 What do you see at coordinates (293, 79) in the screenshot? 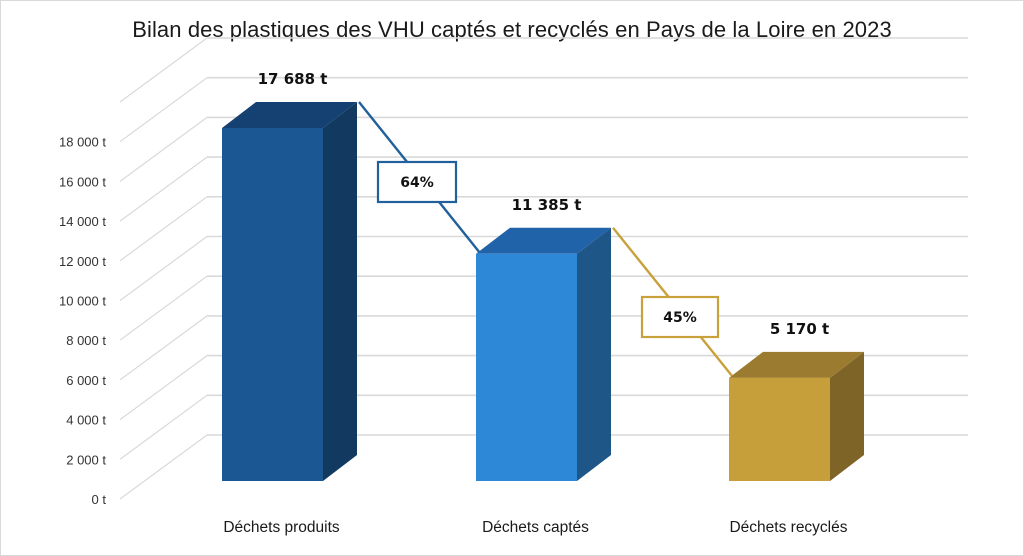
I see `bar-value-label: 17 688 t` at bounding box center [293, 79].